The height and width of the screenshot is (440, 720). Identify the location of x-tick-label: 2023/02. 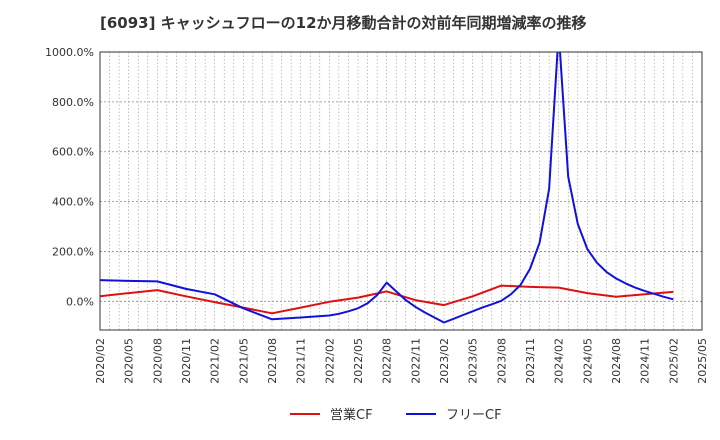
(444, 361).